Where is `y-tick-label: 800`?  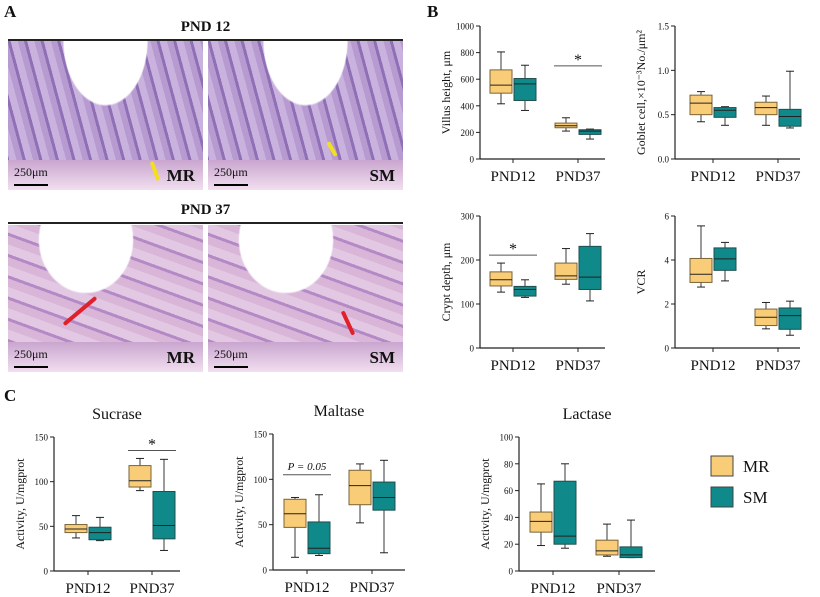
y-tick-label: 800 is located at coordinates (468, 53).